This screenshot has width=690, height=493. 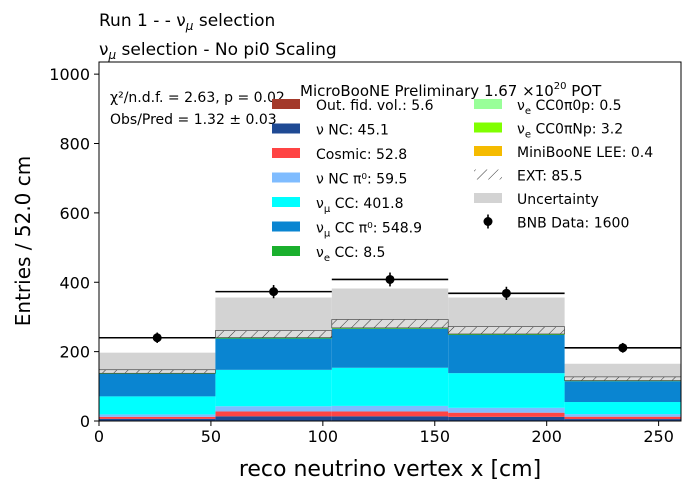 I want to click on legend-label: Out. fid. vol.: 5.6, so click(x=375, y=106).